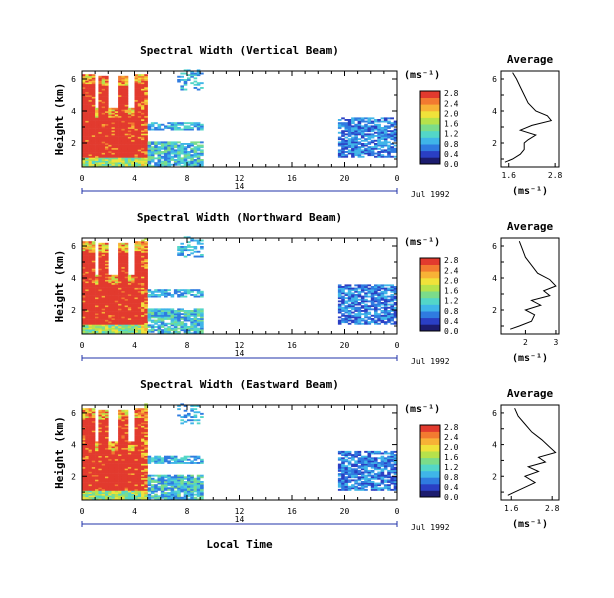 The width and height of the screenshot is (614, 598). Describe the element at coordinates (82, 345) in the screenshot. I see `x-tick-label: 0` at that location.